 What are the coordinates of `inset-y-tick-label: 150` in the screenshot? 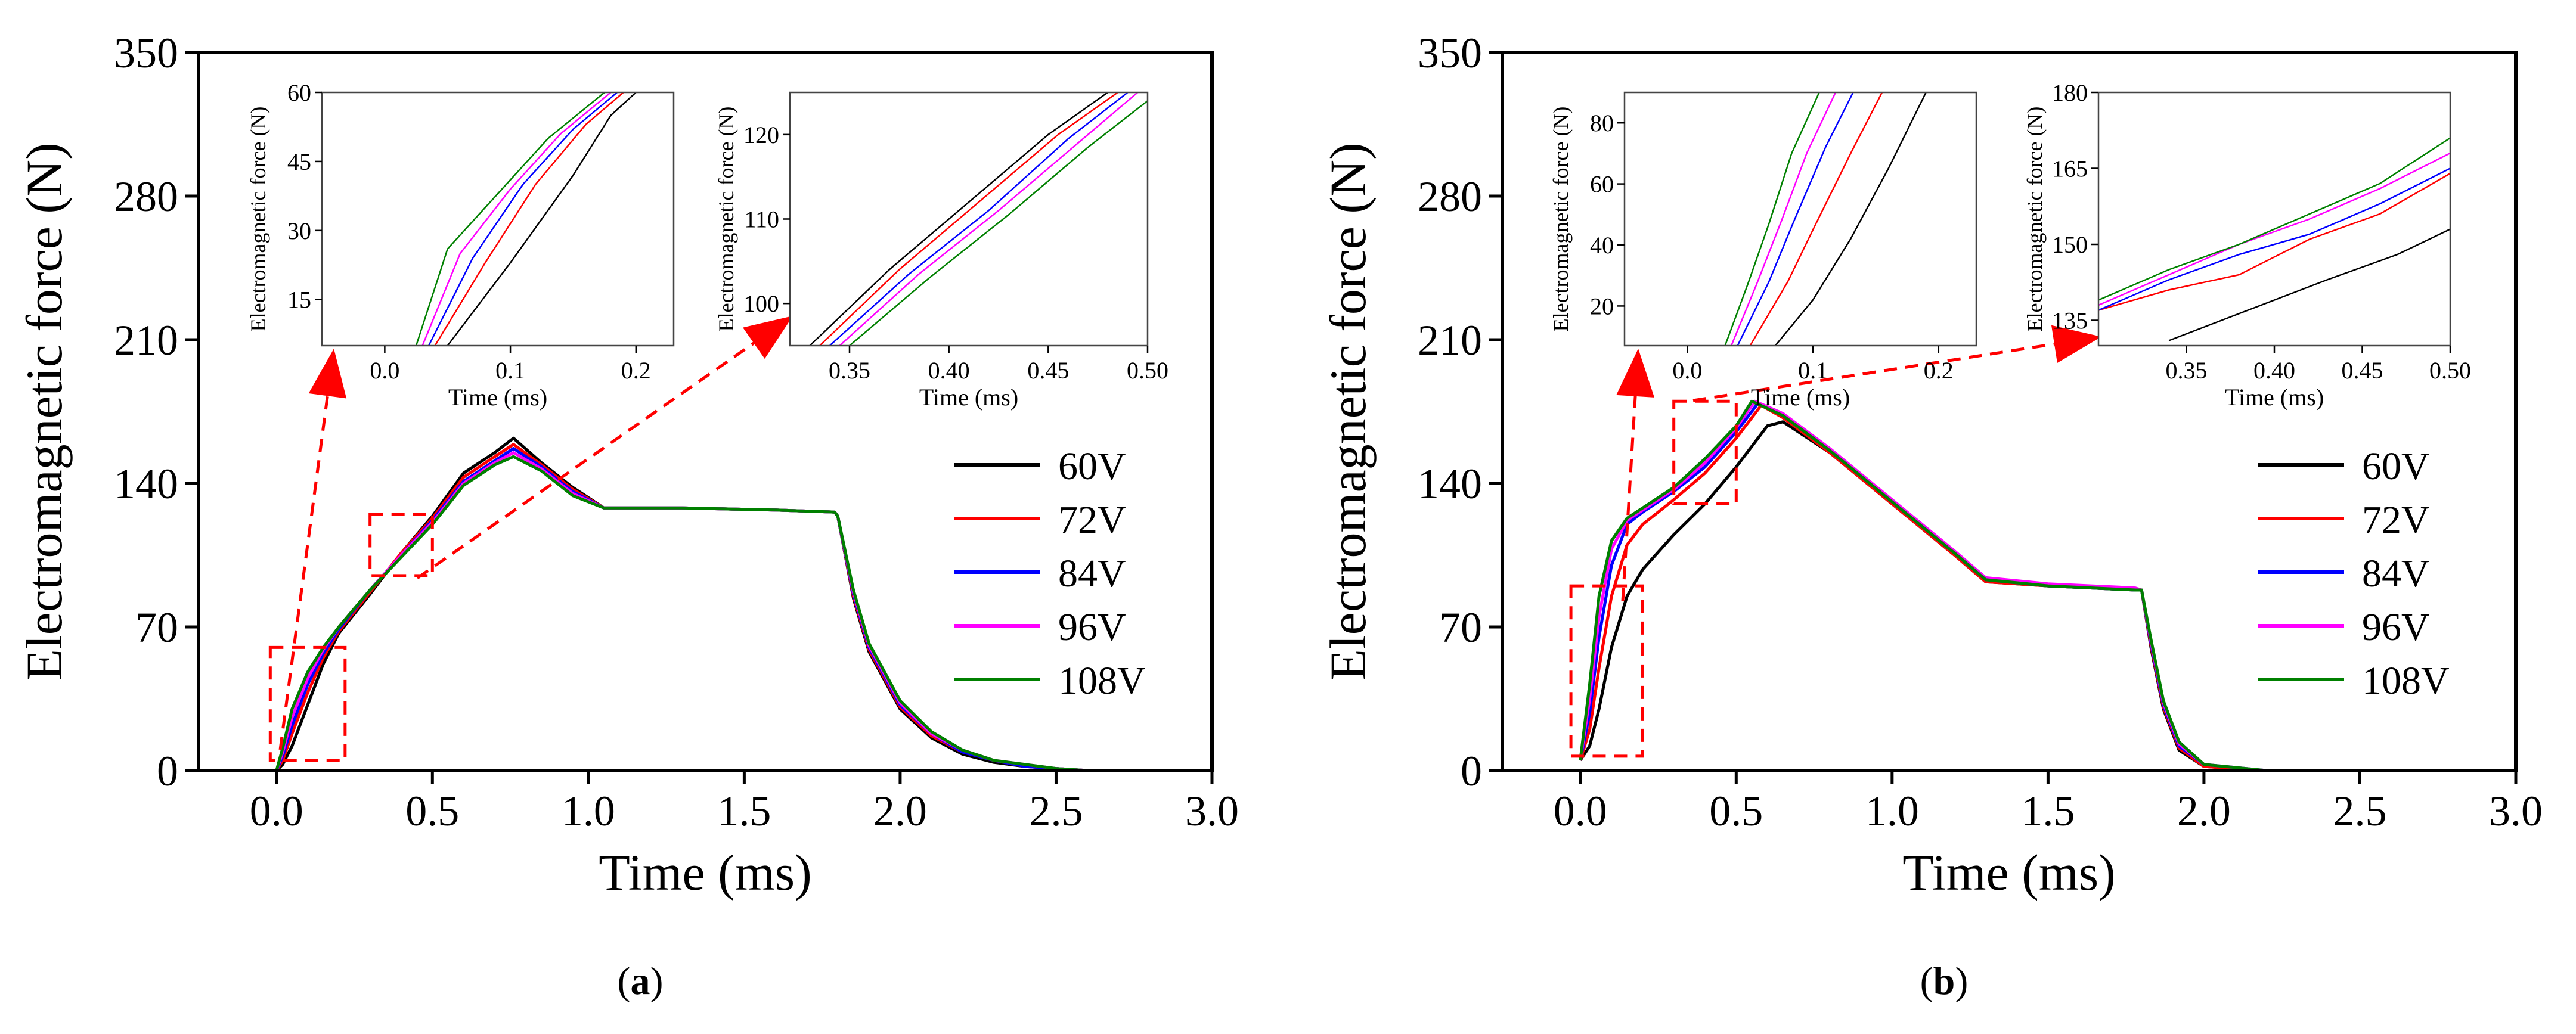 It's located at (2070, 245).